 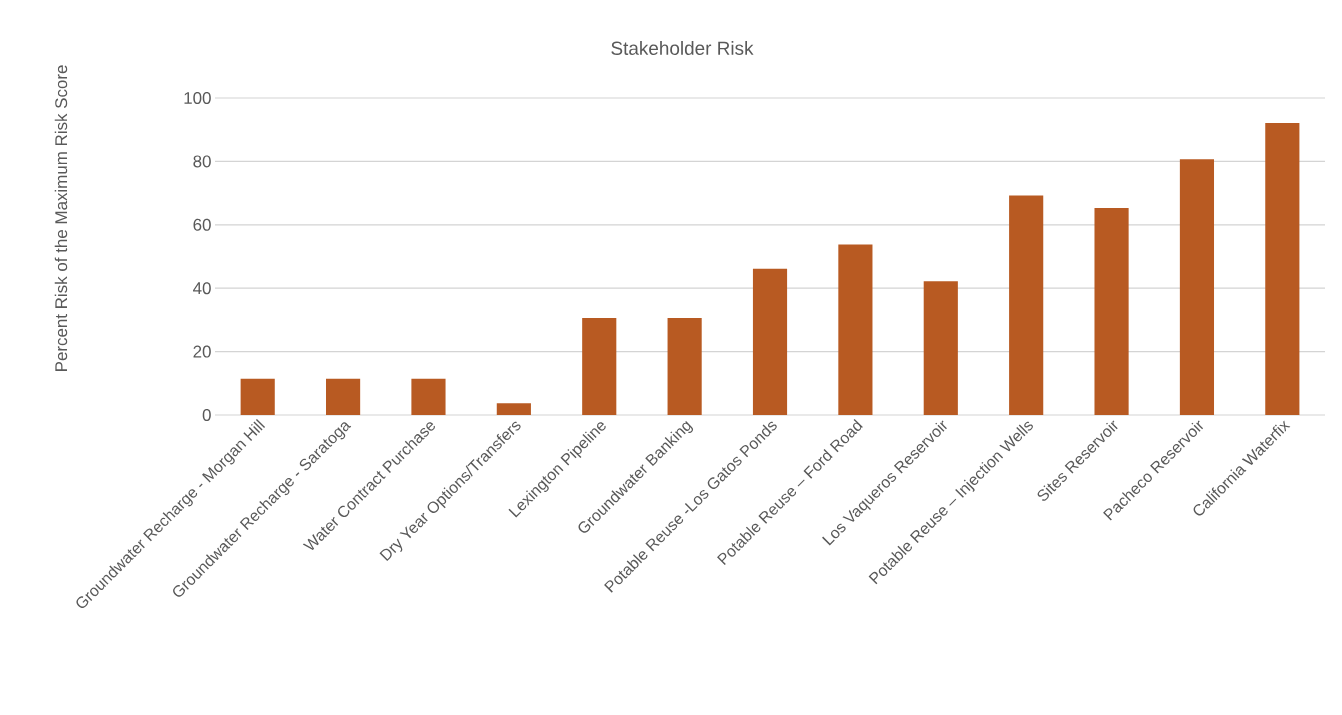 I want to click on y-axis-title: Percent Risk of the Maximum Risk Score, so click(x=61, y=218).